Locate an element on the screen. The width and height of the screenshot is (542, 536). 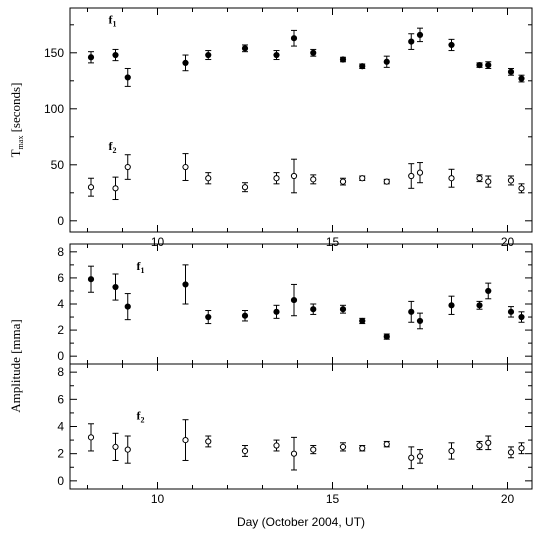
panel-annotations: f1 f2 f1 f2 is located at coordinates (127, 219).